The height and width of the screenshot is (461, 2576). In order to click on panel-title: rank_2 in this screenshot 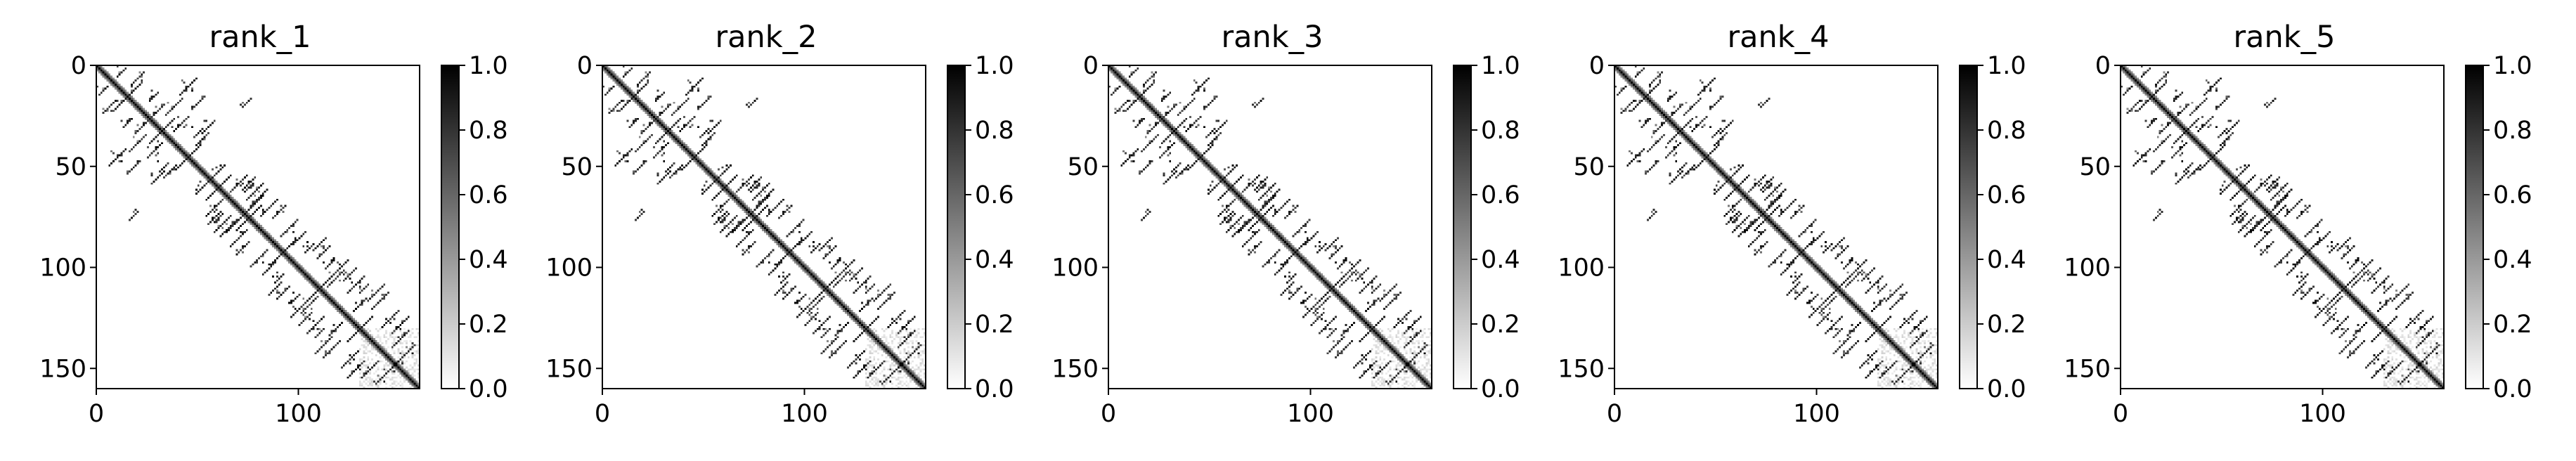, I will do `click(766, 38)`.